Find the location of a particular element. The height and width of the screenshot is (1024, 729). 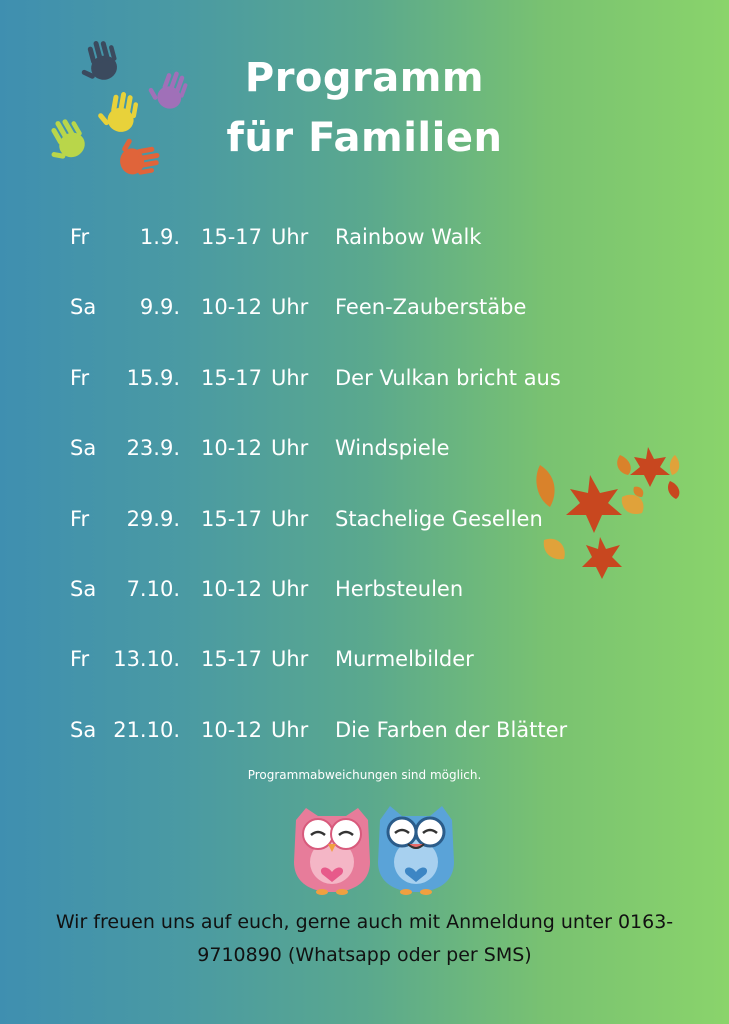

schedule-row: Sa 23.9. 10-12 Uhr Windspiele is located at coordinates (364, 448).